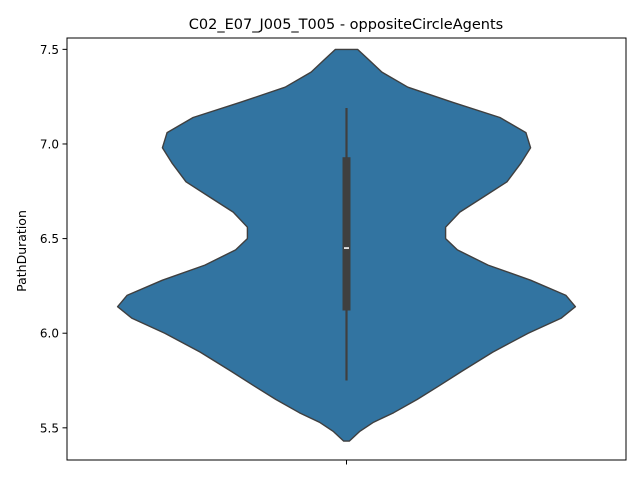  I want to click on y-axis-label: PathDuration, so click(21, 251).